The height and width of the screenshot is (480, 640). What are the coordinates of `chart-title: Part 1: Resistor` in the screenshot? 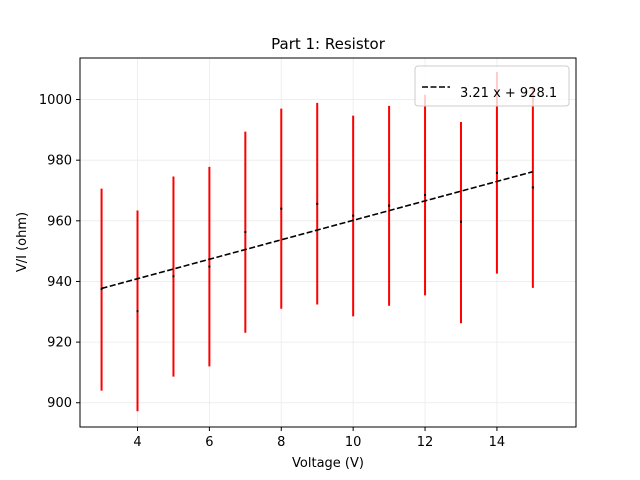 It's located at (328, 44).